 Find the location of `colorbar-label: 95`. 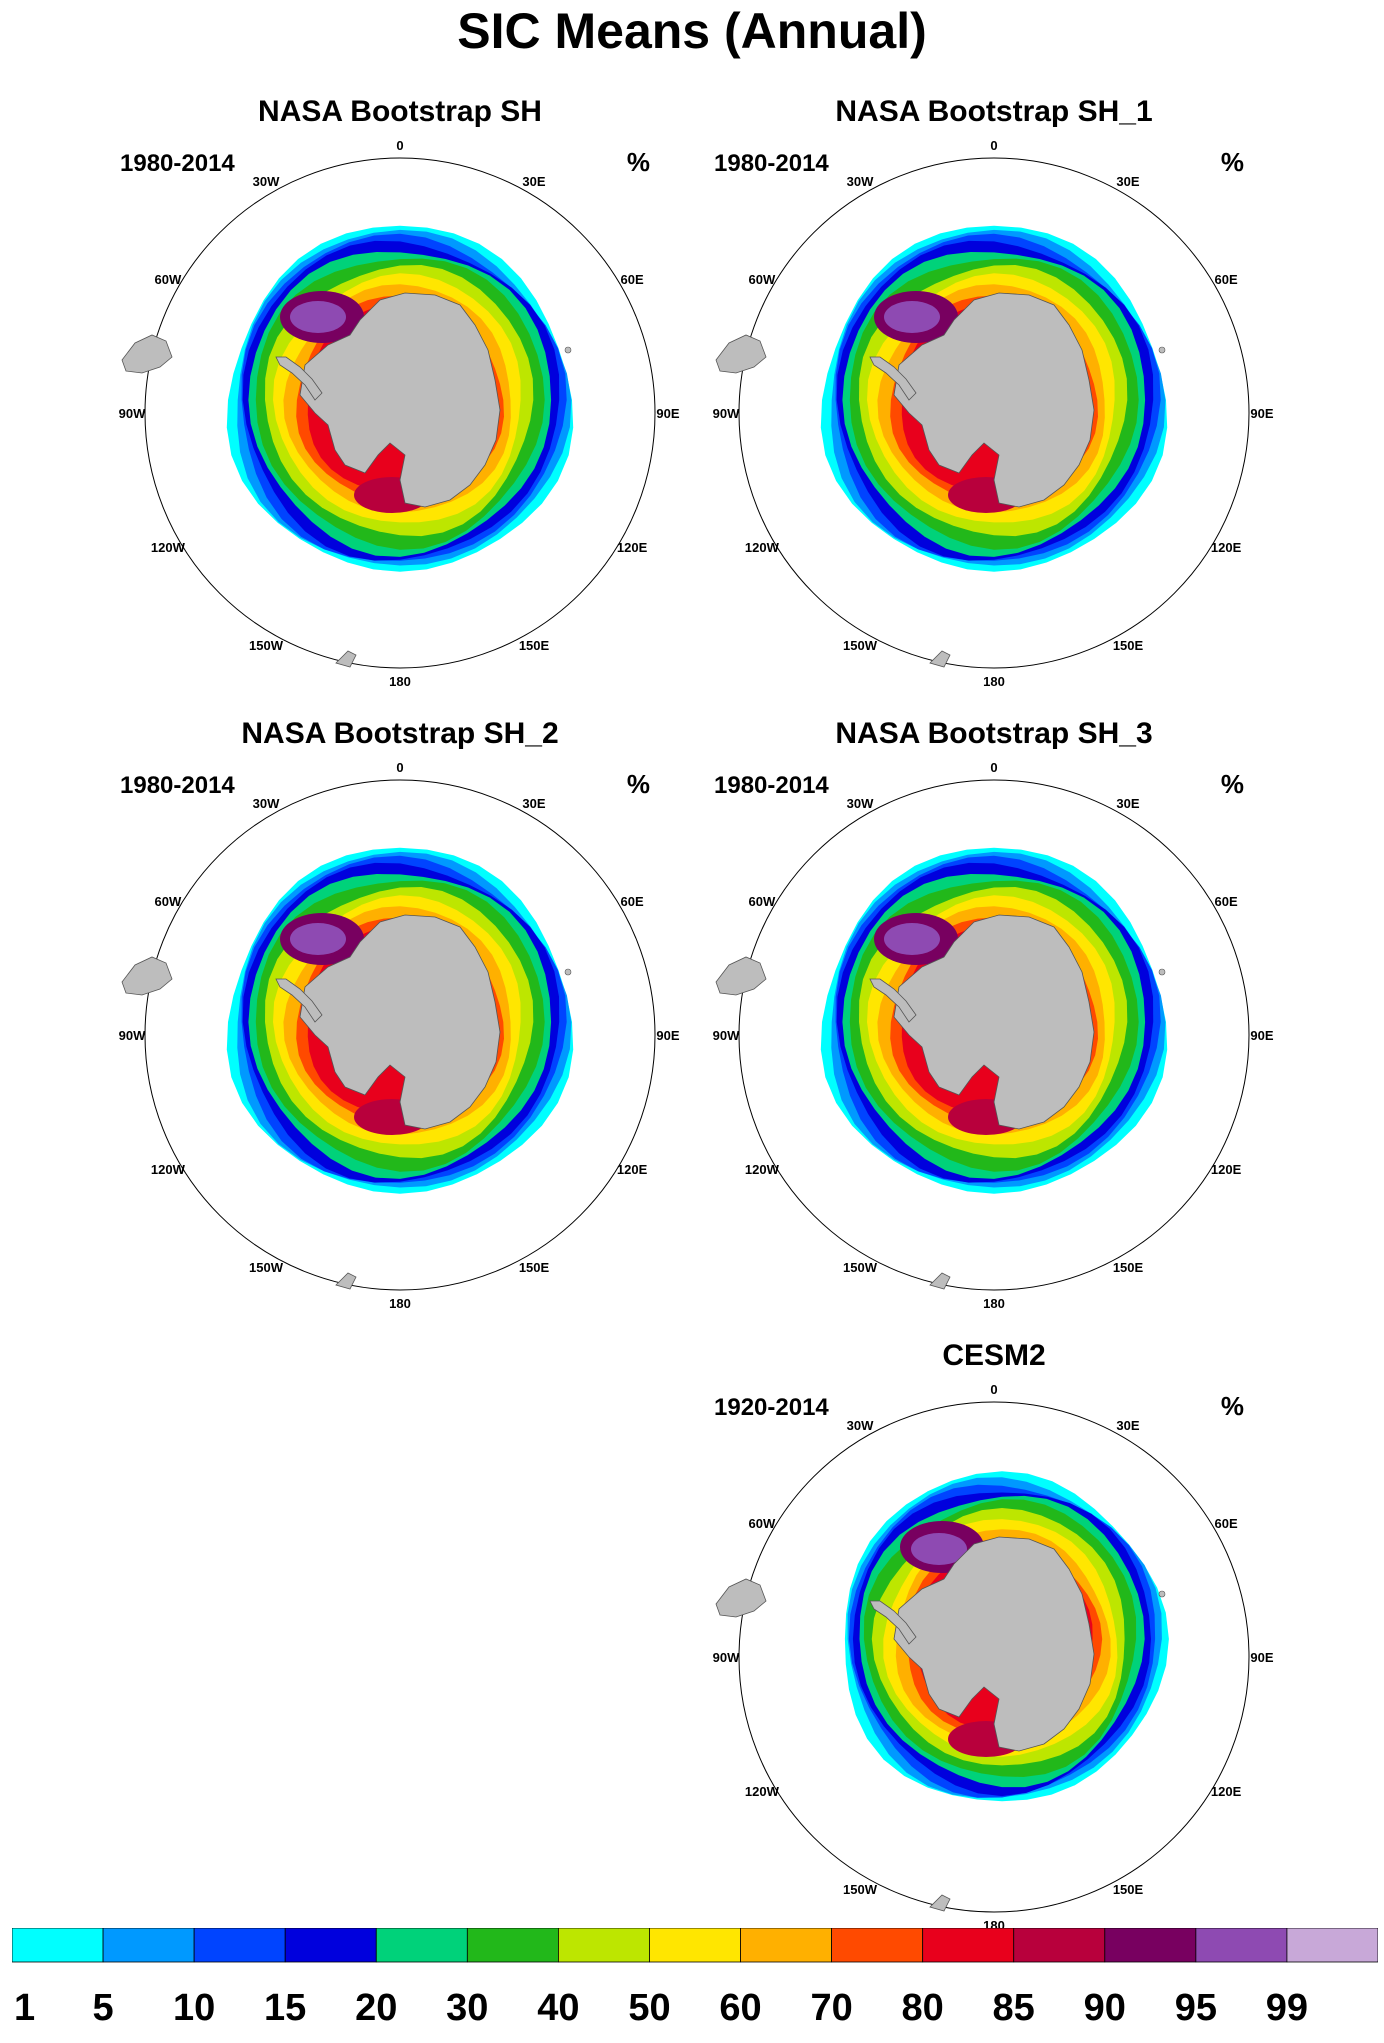

colorbar-label: 95 is located at coordinates (1196, 2008).